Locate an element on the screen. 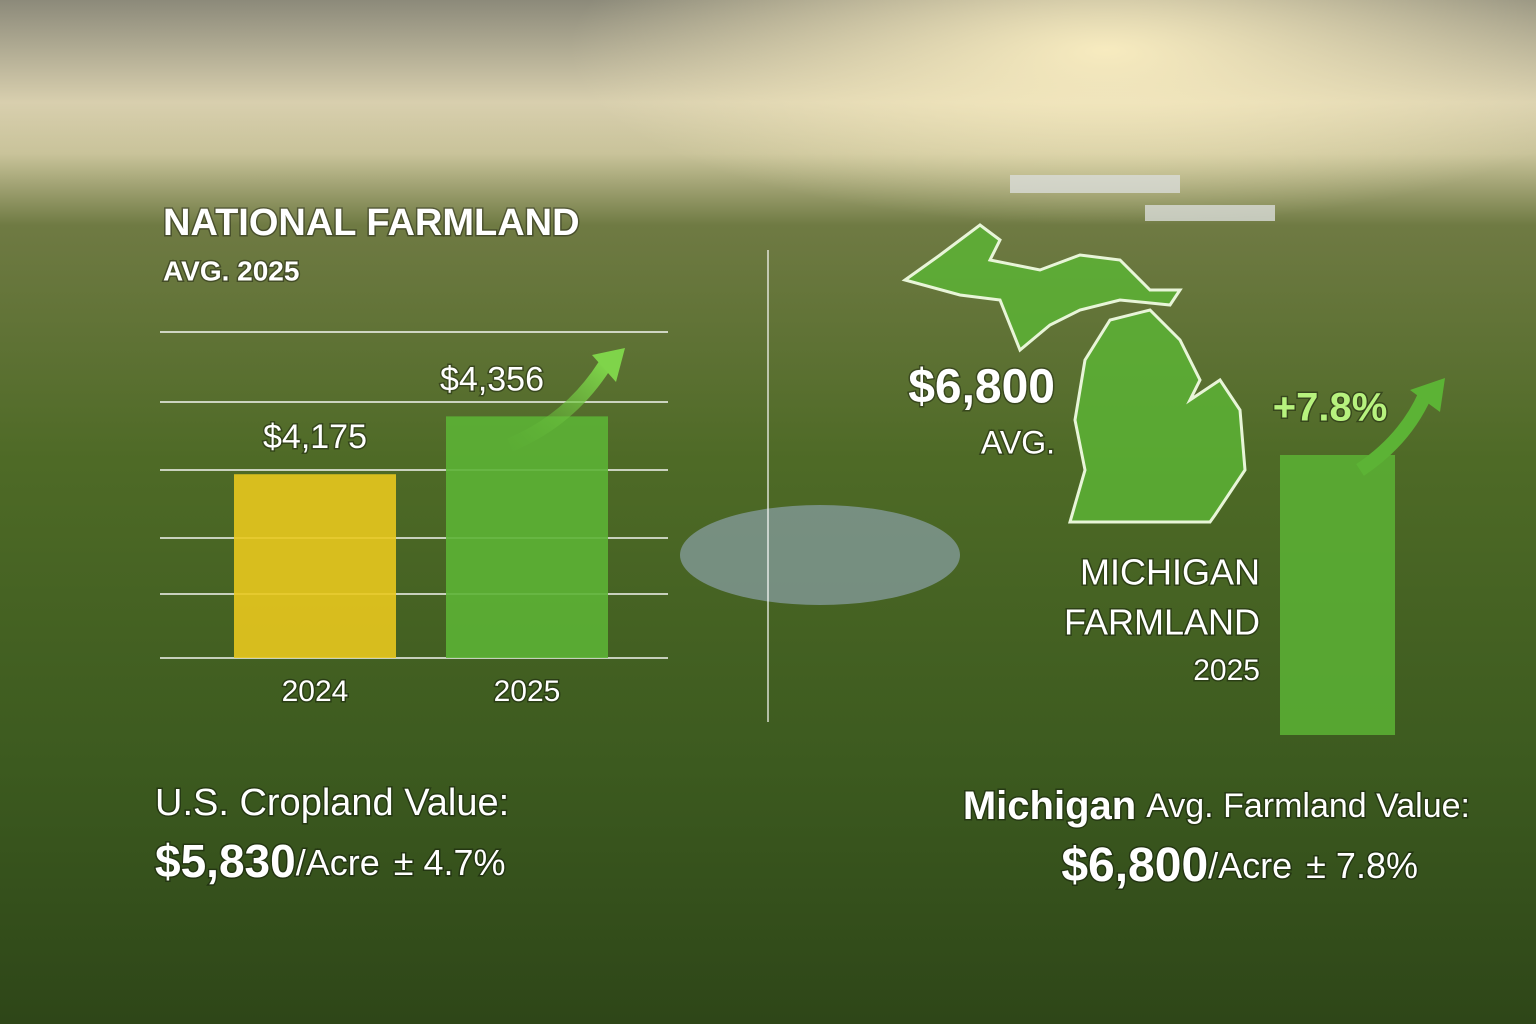  footer-label: Michigan Avg. Farmland Value: is located at coordinates (1216, 806).